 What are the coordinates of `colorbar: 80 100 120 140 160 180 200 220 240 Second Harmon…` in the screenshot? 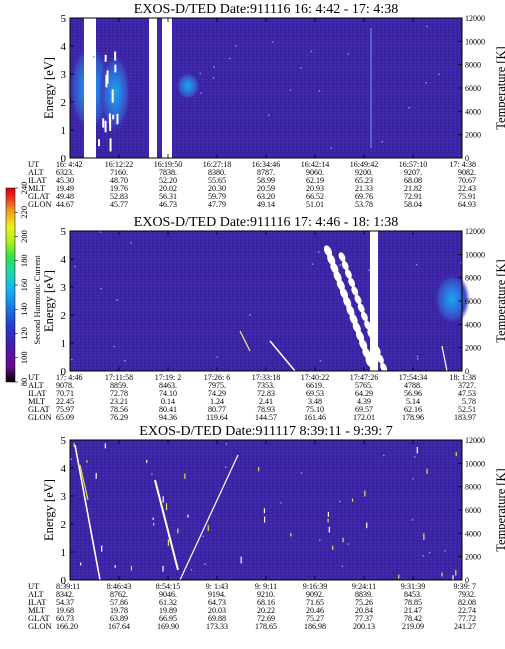 It's located at (23, 284).